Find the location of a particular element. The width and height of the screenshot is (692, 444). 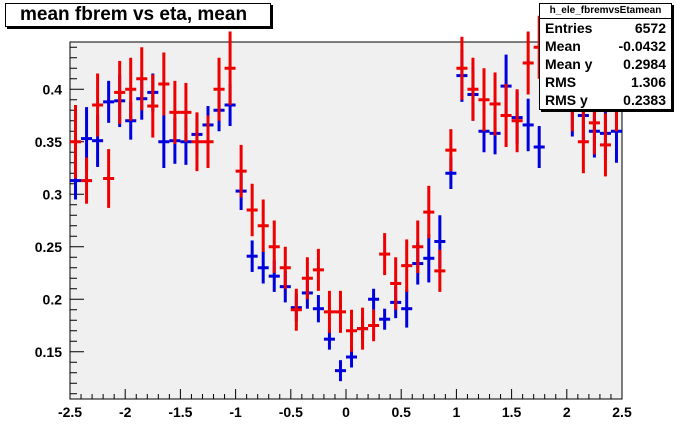

x-tick-label: -2 is located at coordinates (125, 412).